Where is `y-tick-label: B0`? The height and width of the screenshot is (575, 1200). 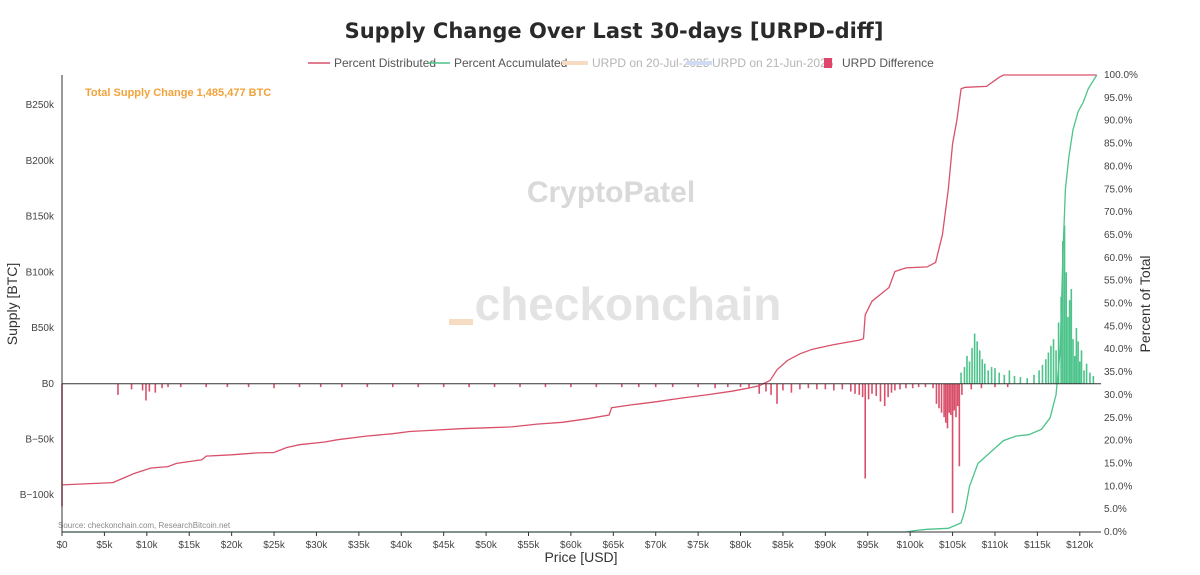 y-tick-label: B0 is located at coordinates (48, 384).